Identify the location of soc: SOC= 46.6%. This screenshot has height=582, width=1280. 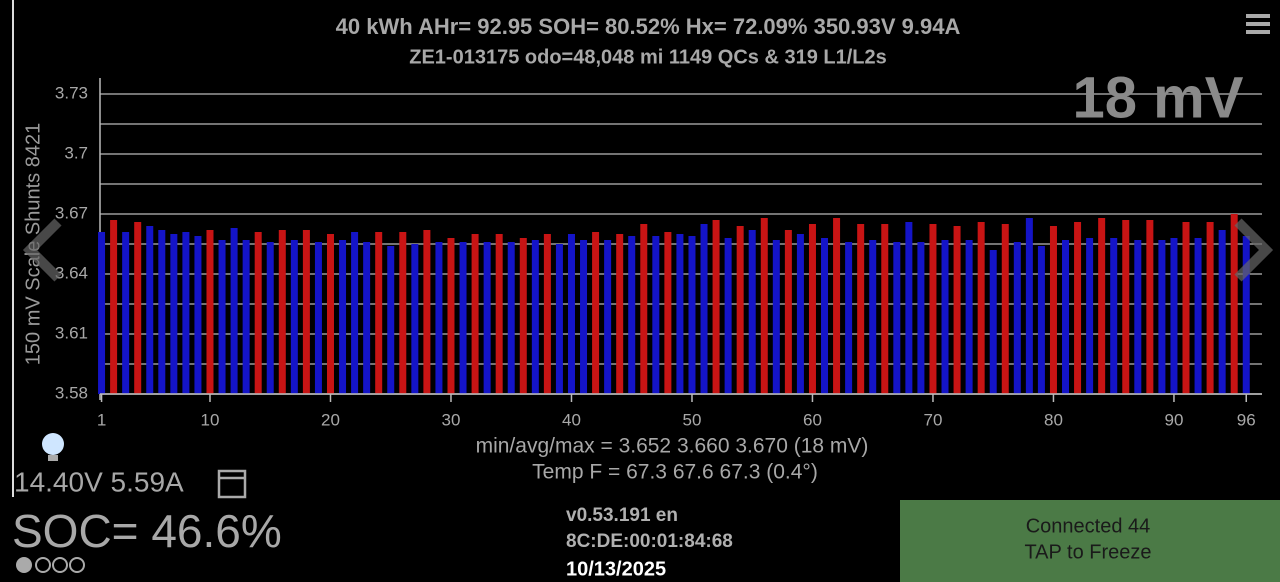
(147, 531).